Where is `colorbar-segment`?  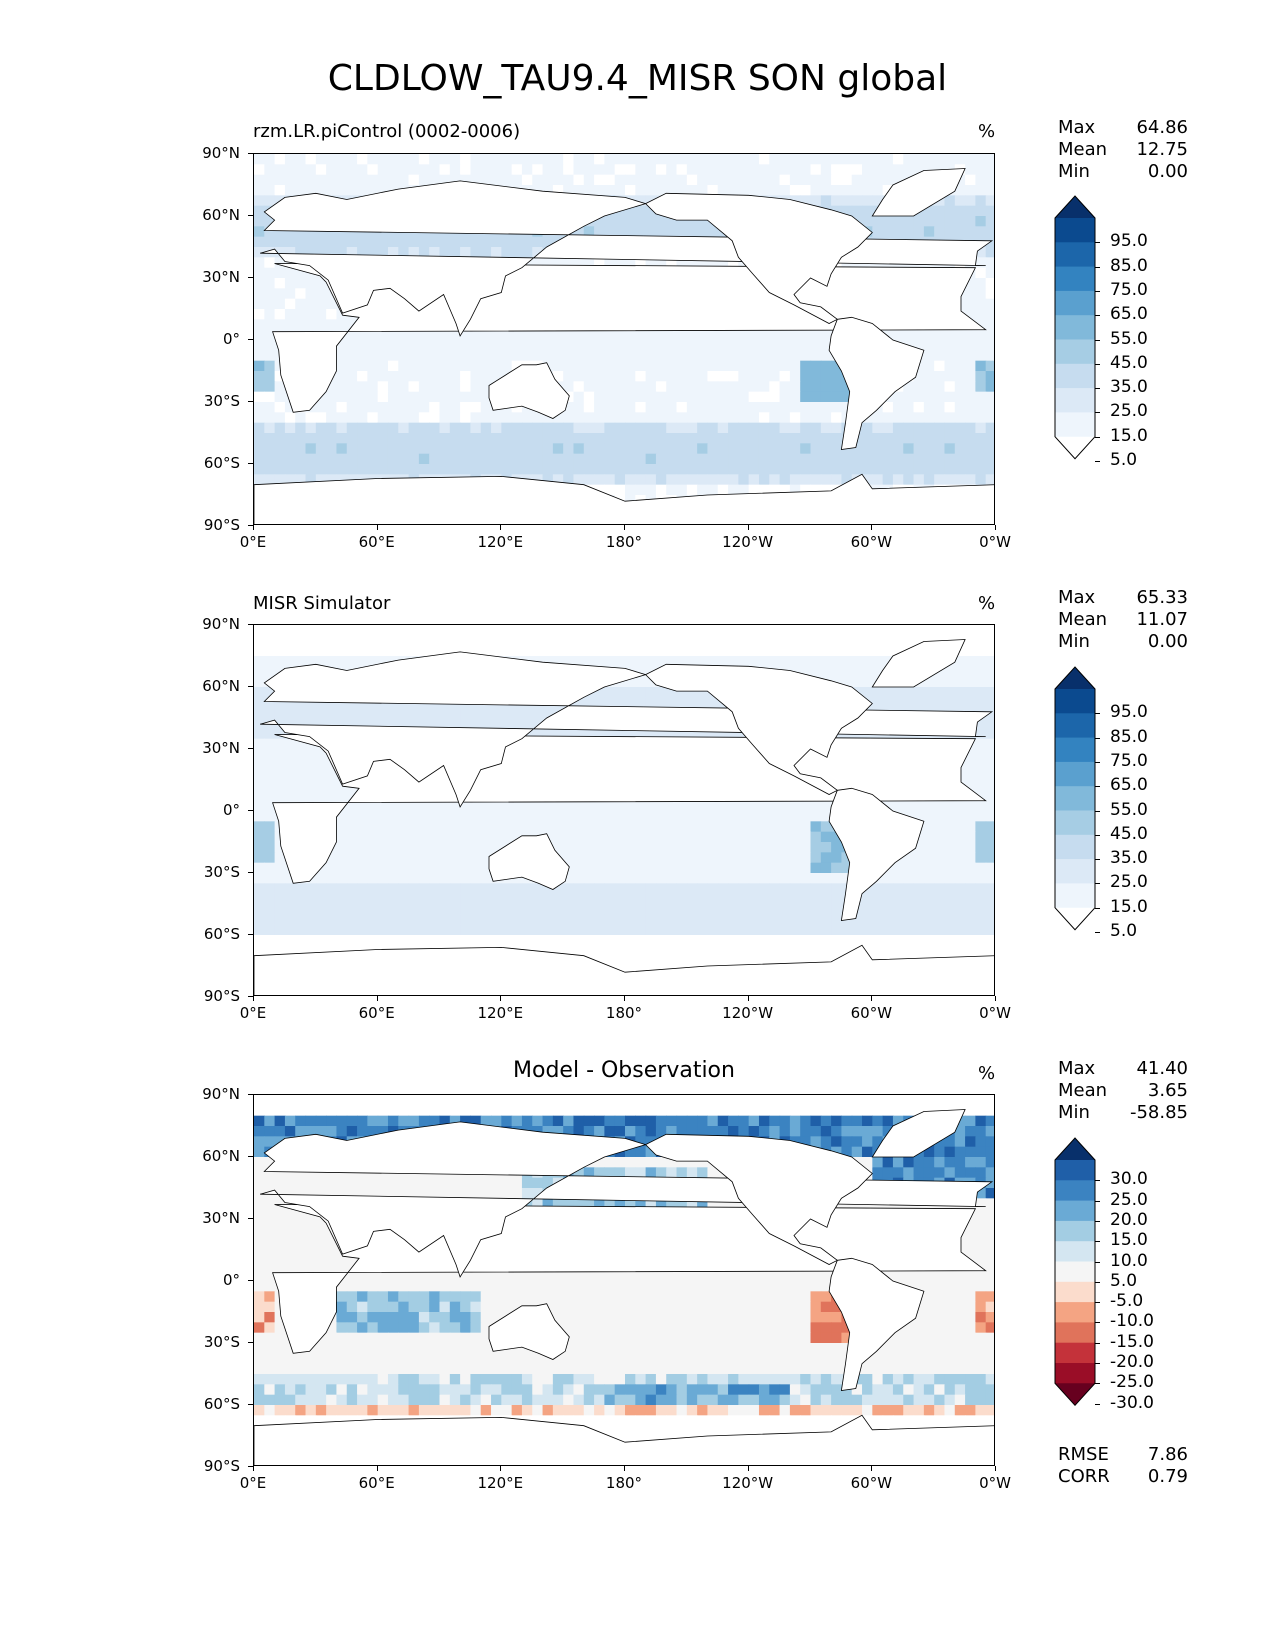
colorbar-segment is located at coordinates (1075, 400).